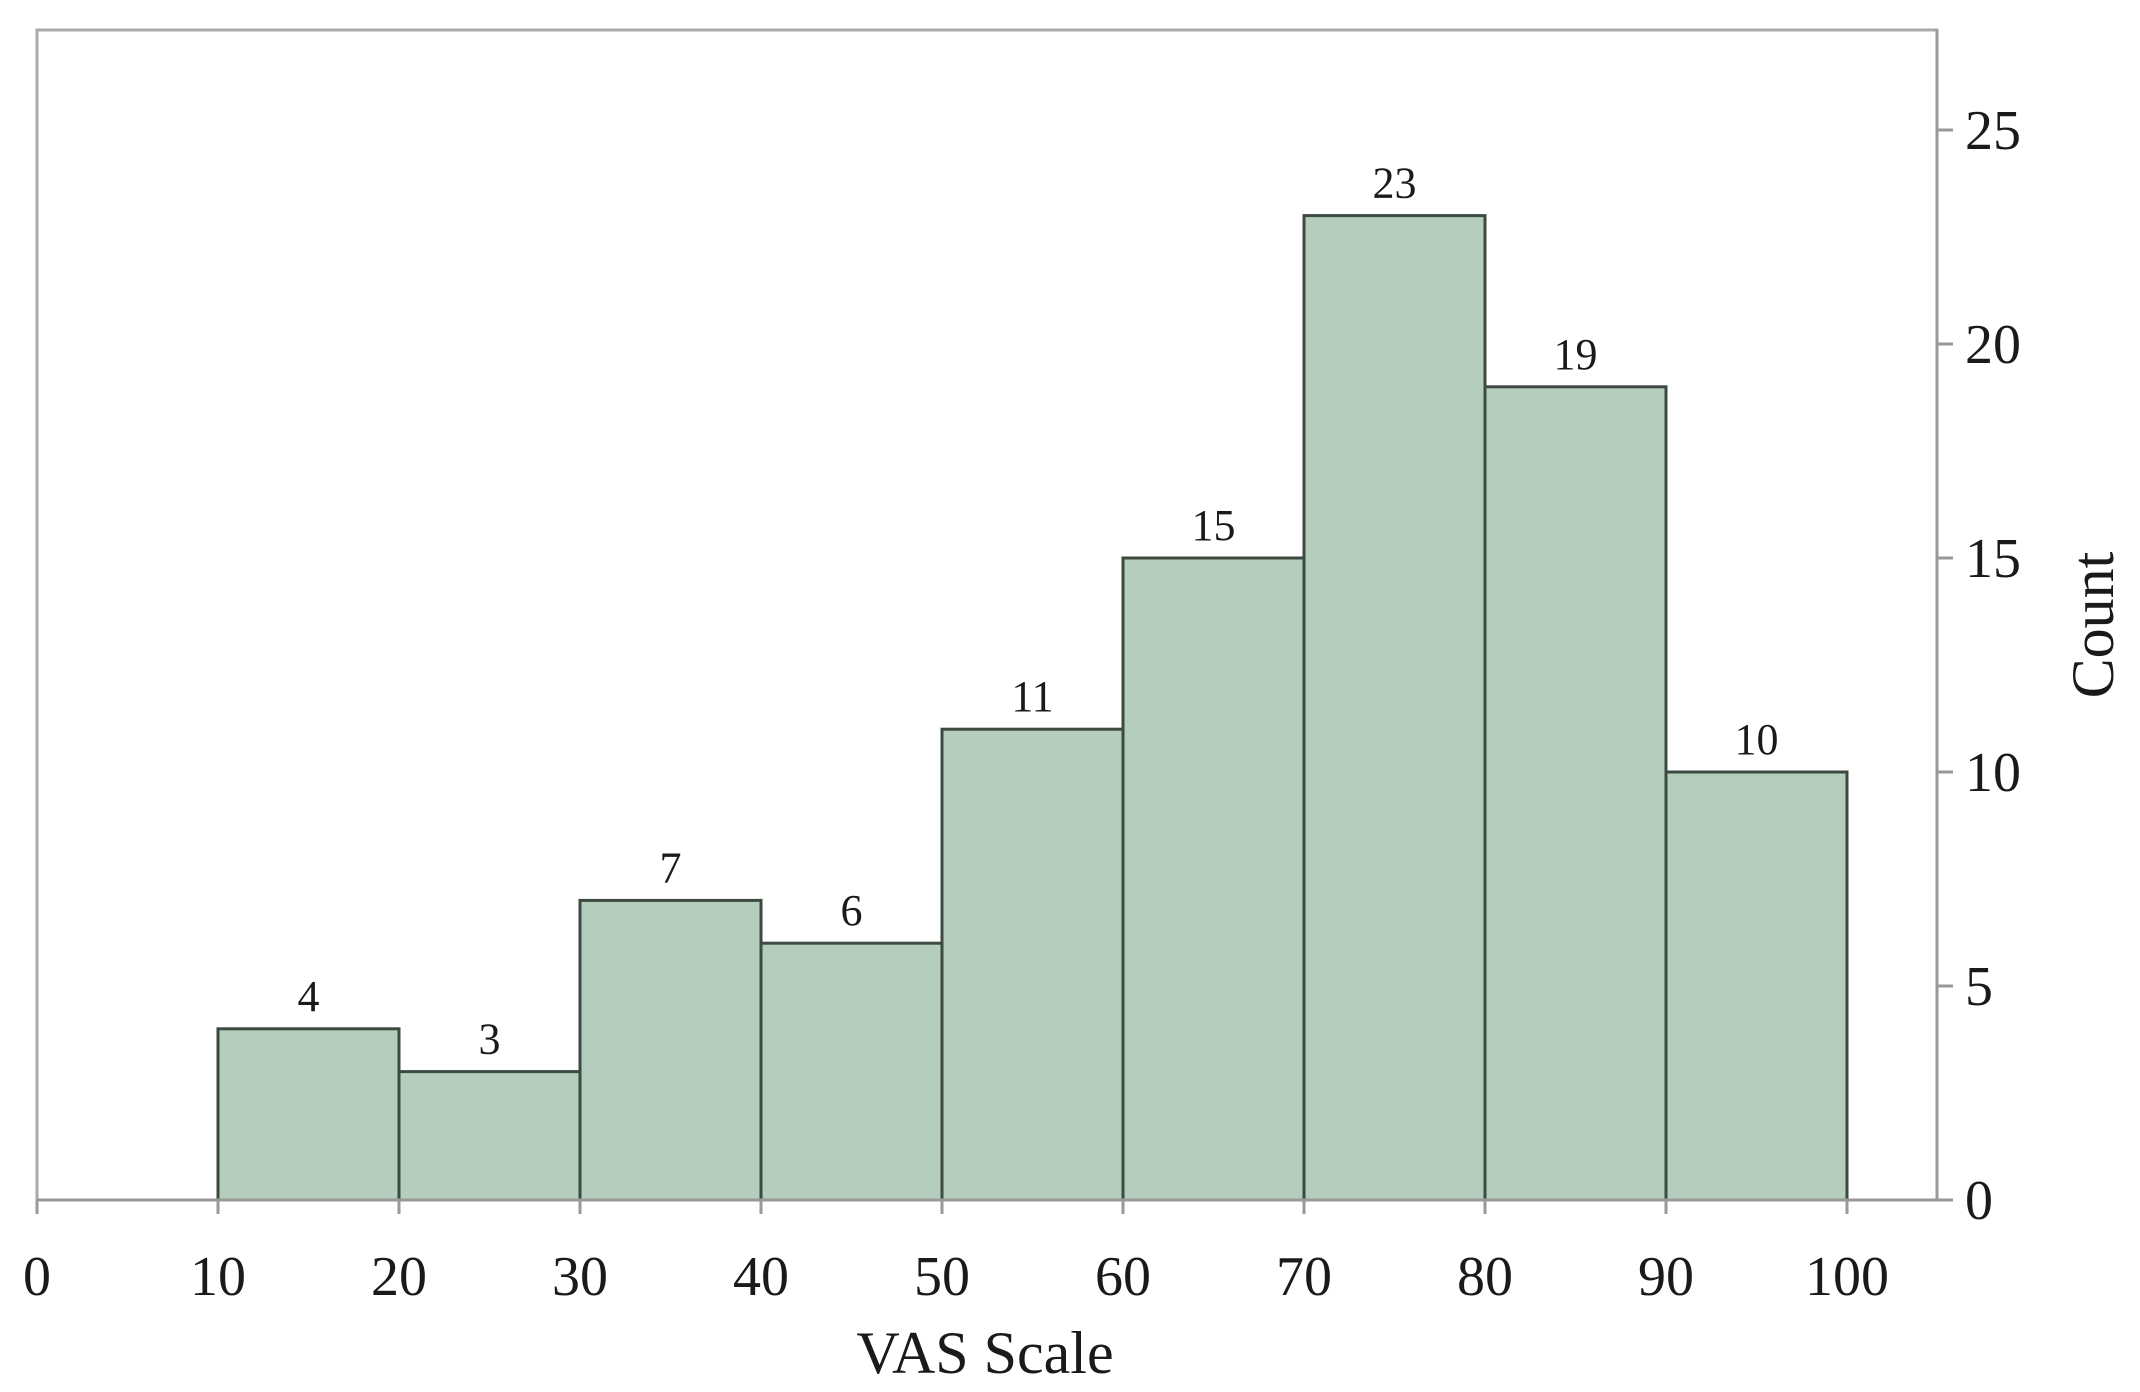  Describe the element at coordinates (1757, 739) in the screenshot. I see `bar-value-label: 10` at that location.